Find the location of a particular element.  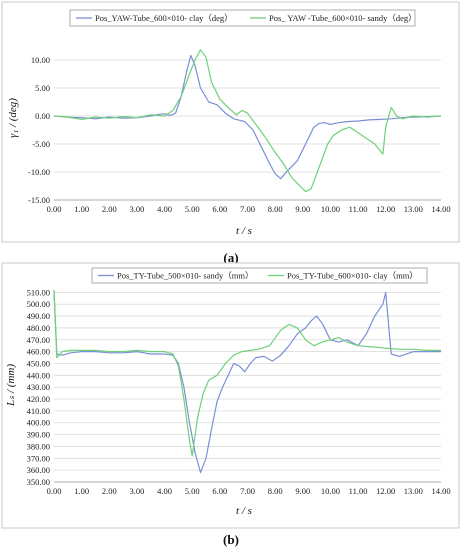

chart-b-y-tick-label: 460.00 is located at coordinates (38, 352).